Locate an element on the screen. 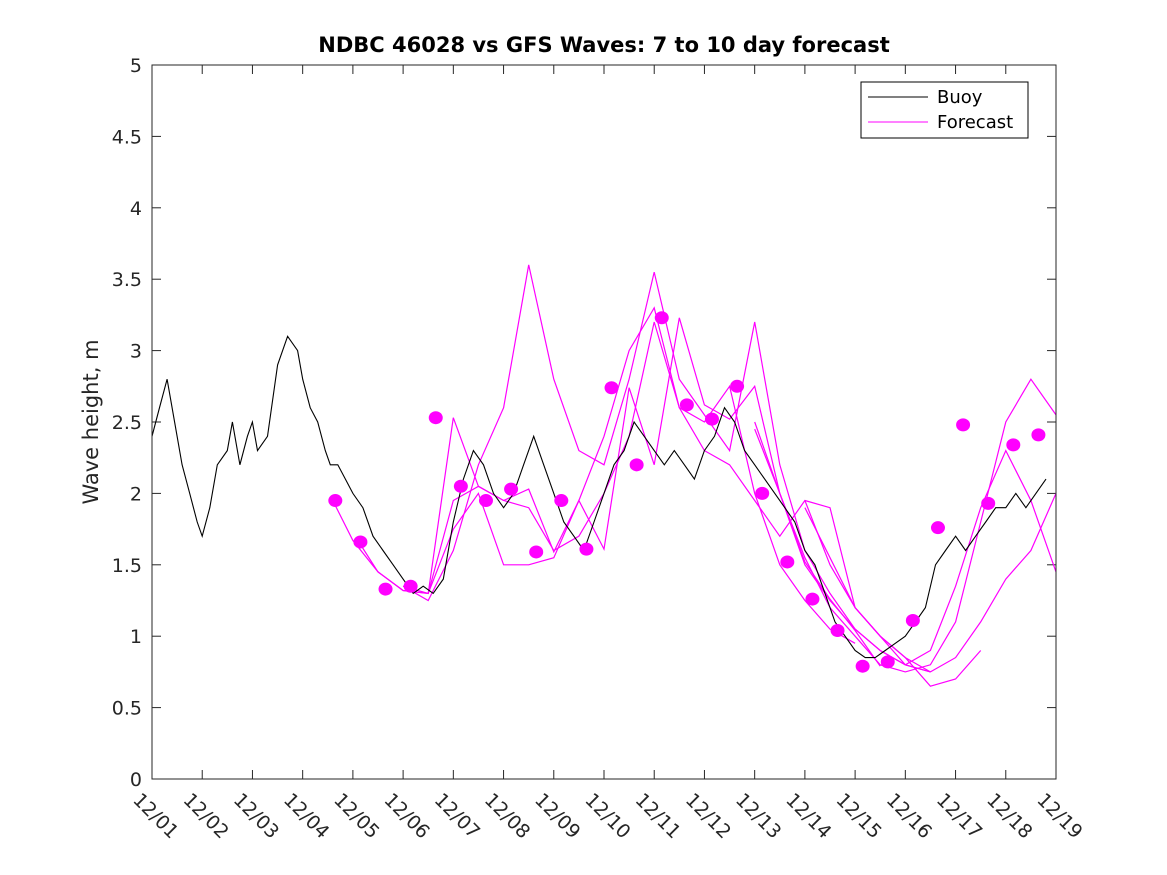  y-tick-label: 3.5 is located at coordinates (127, 280).